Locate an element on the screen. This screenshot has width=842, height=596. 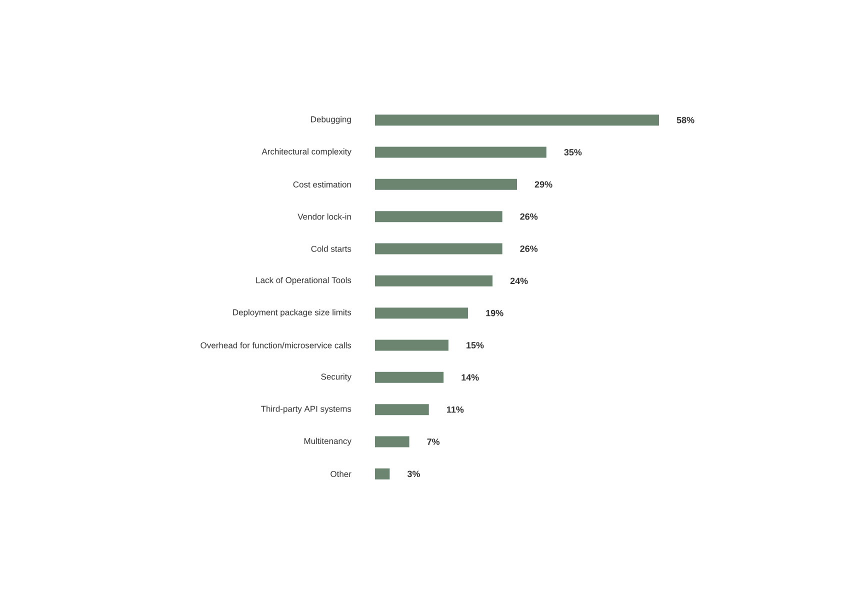
y-tick-label: Overhead for function/microservice calls is located at coordinates (276, 345).